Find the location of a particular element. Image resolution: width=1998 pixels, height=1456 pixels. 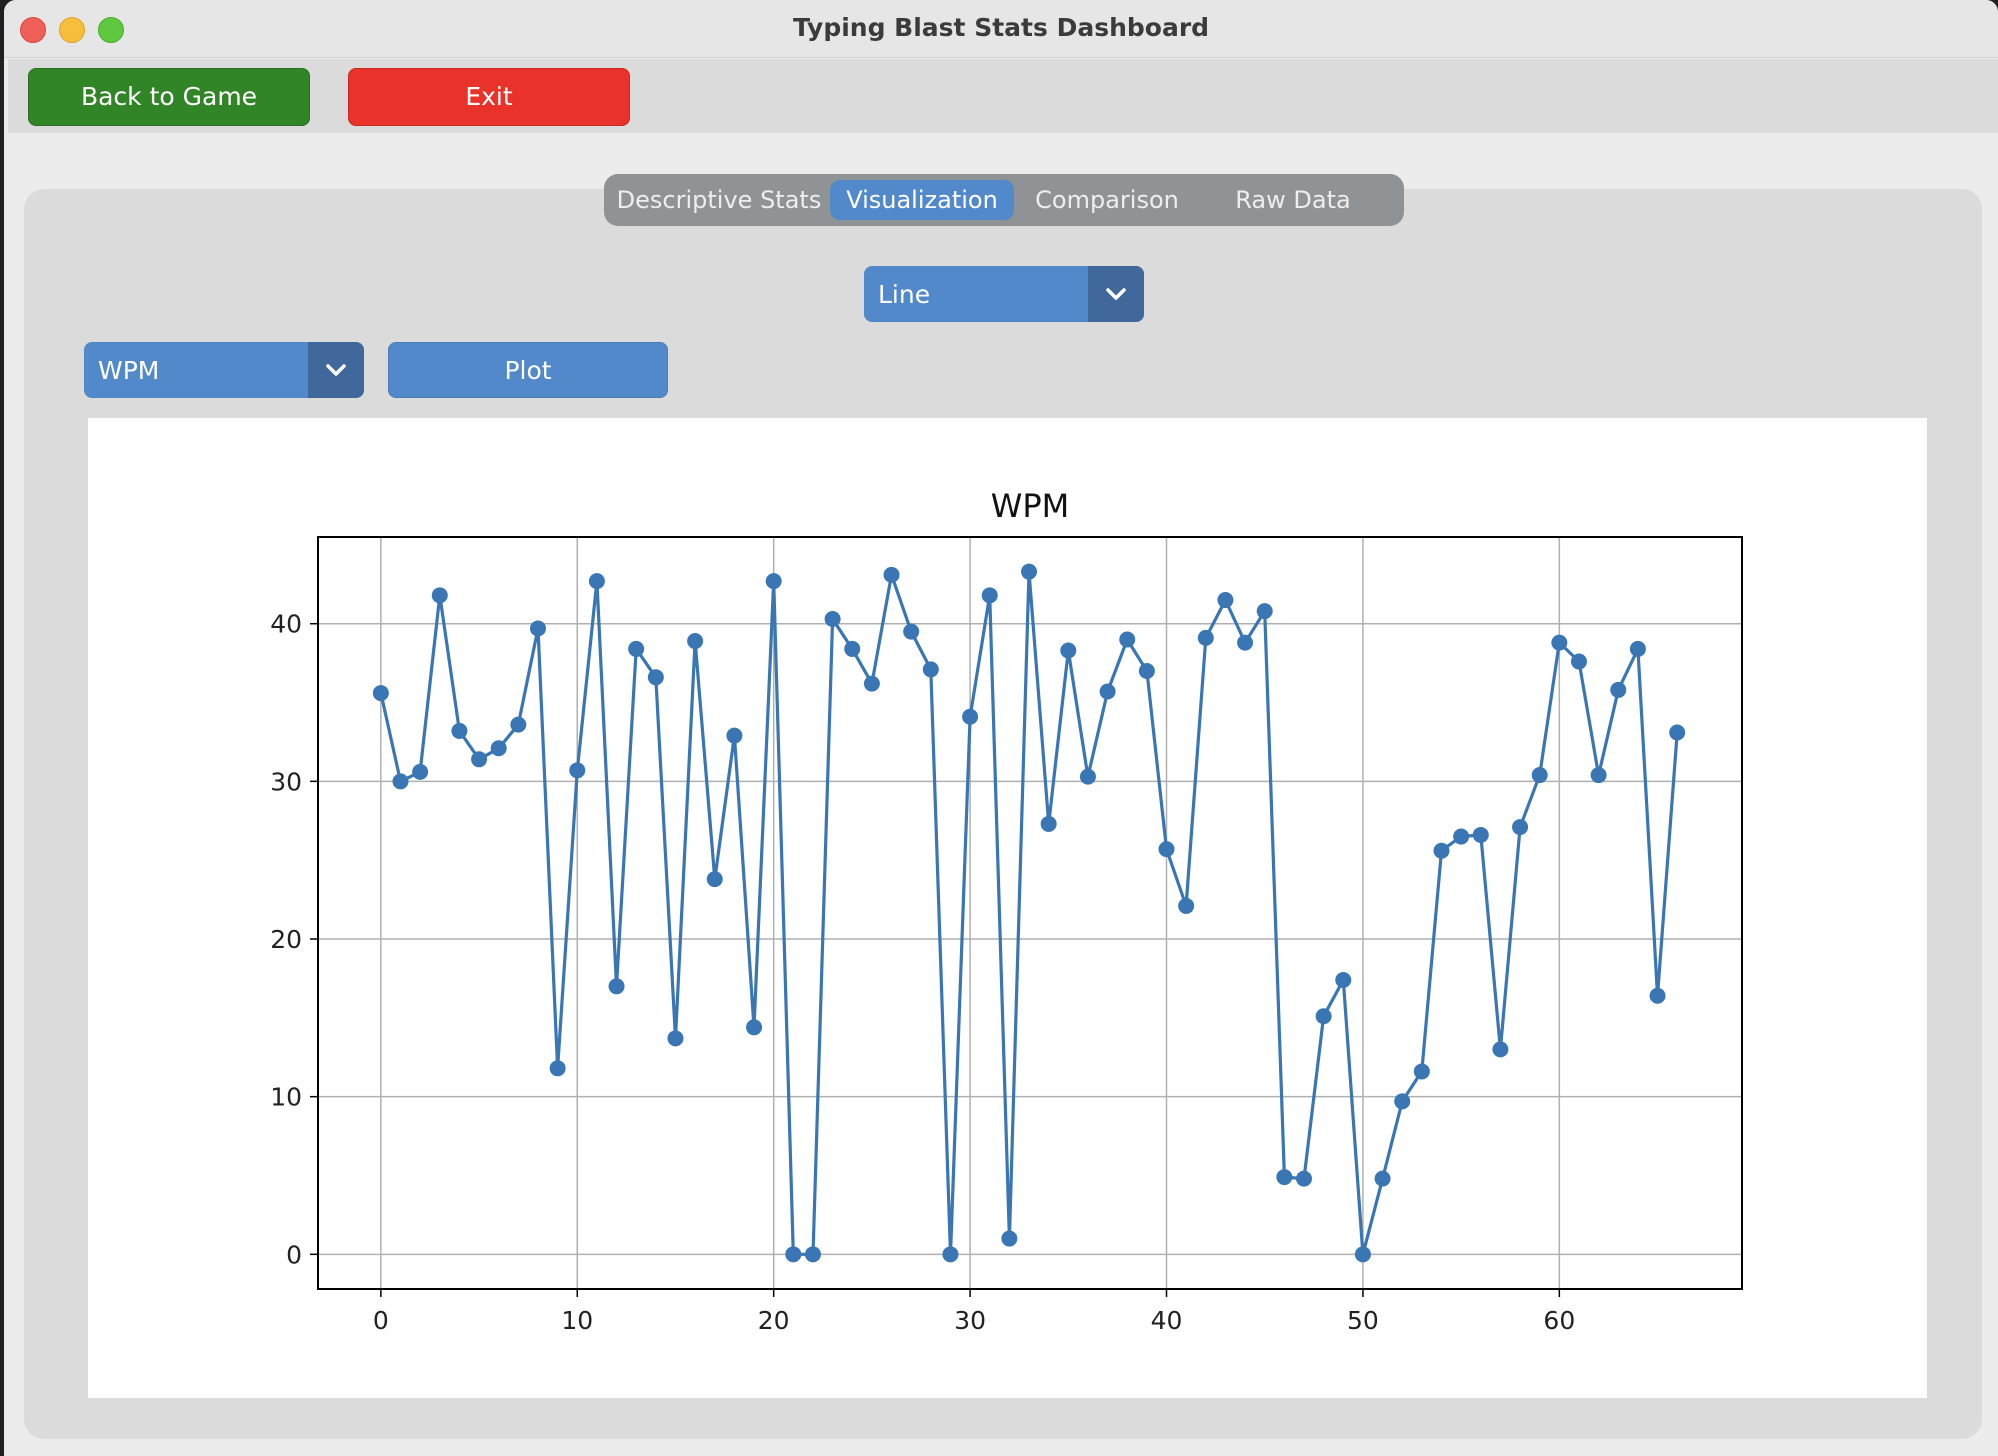

window-title: Typing Blast Stats Dashboard is located at coordinates (1001, 27).